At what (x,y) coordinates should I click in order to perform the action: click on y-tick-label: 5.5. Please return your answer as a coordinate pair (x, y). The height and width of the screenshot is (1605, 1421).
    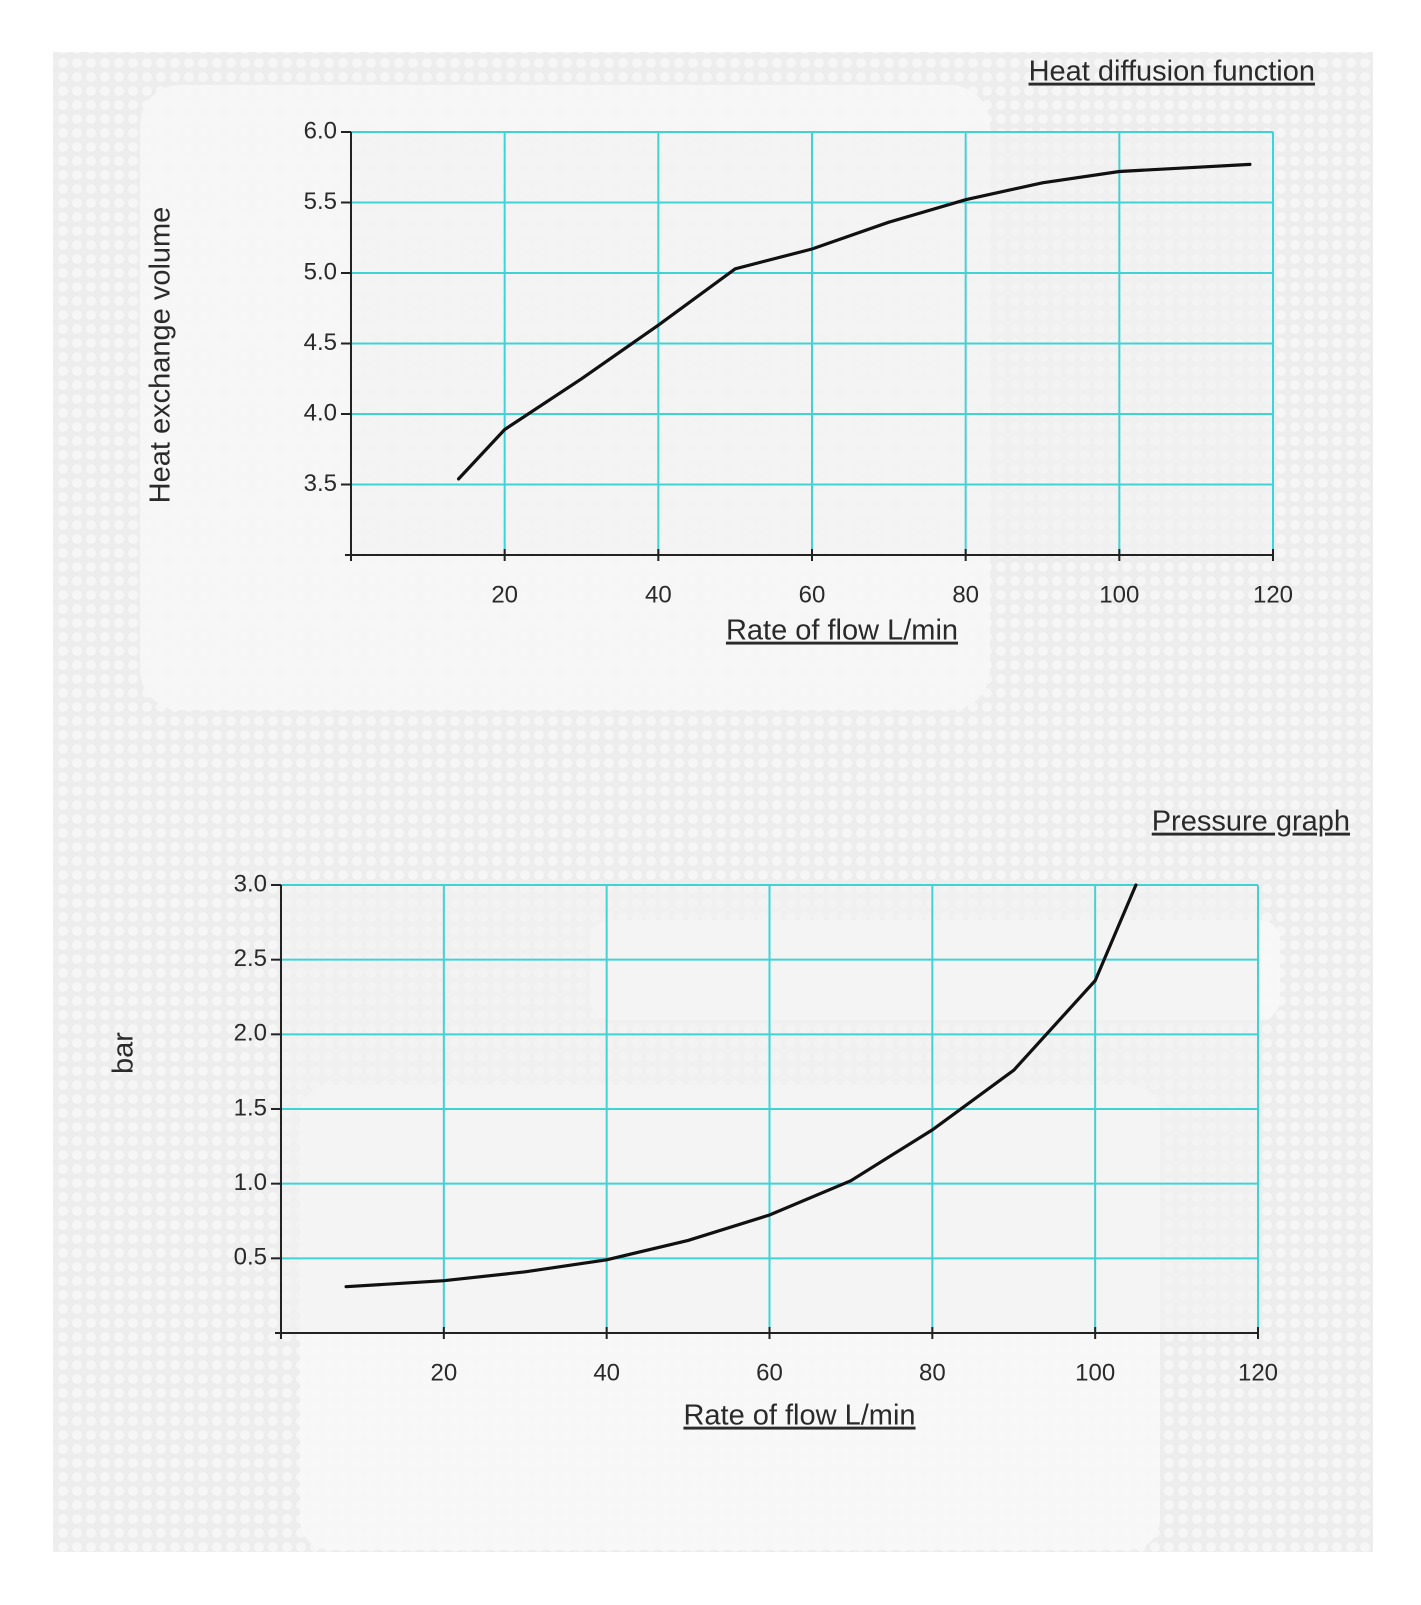
    Looking at the image, I should click on (320, 201).